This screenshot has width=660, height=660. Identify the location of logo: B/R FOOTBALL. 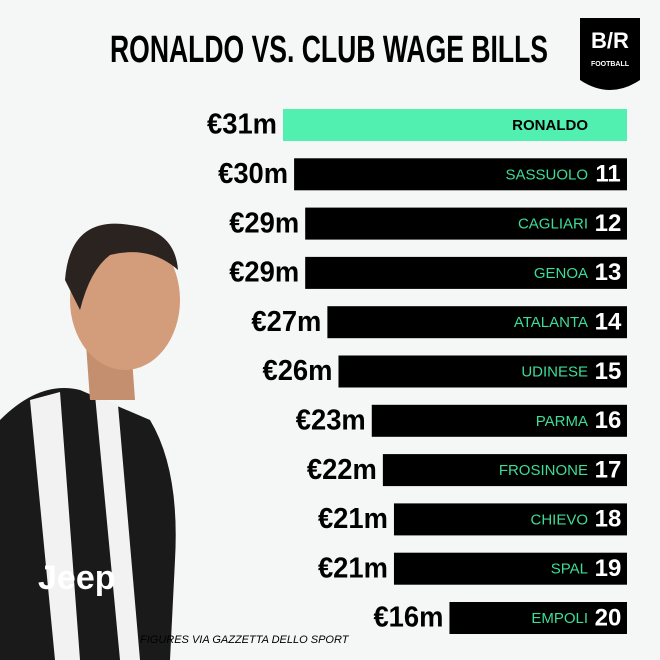
(610, 54).